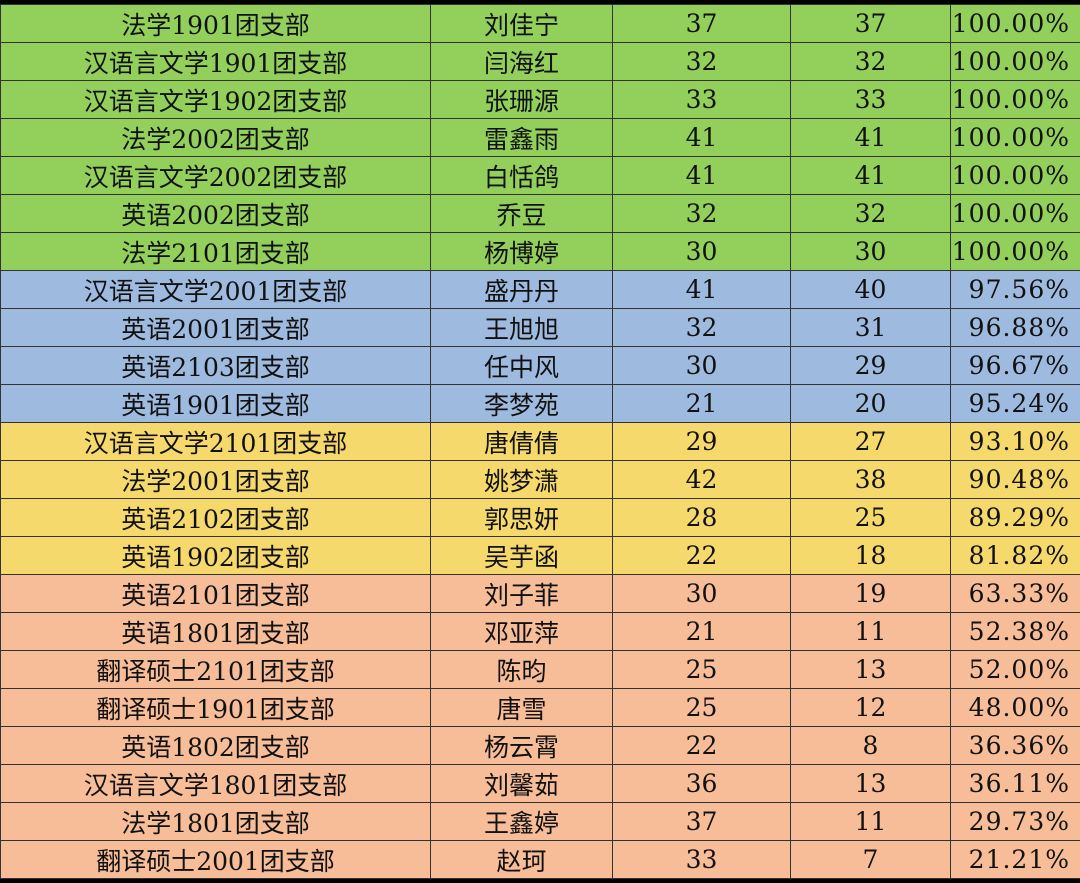  Describe the element at coordinates (871, 328) in the screenshot. I see `completed-count-cell: 31` at that location.